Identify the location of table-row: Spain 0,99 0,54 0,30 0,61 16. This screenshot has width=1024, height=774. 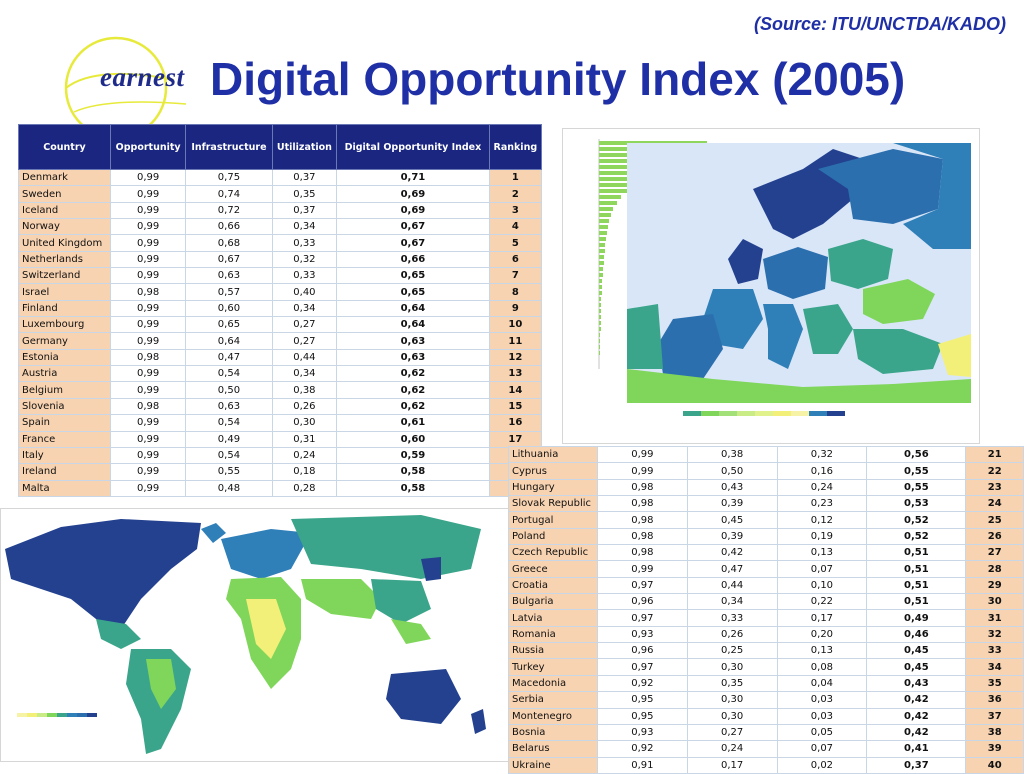
(280, 423).